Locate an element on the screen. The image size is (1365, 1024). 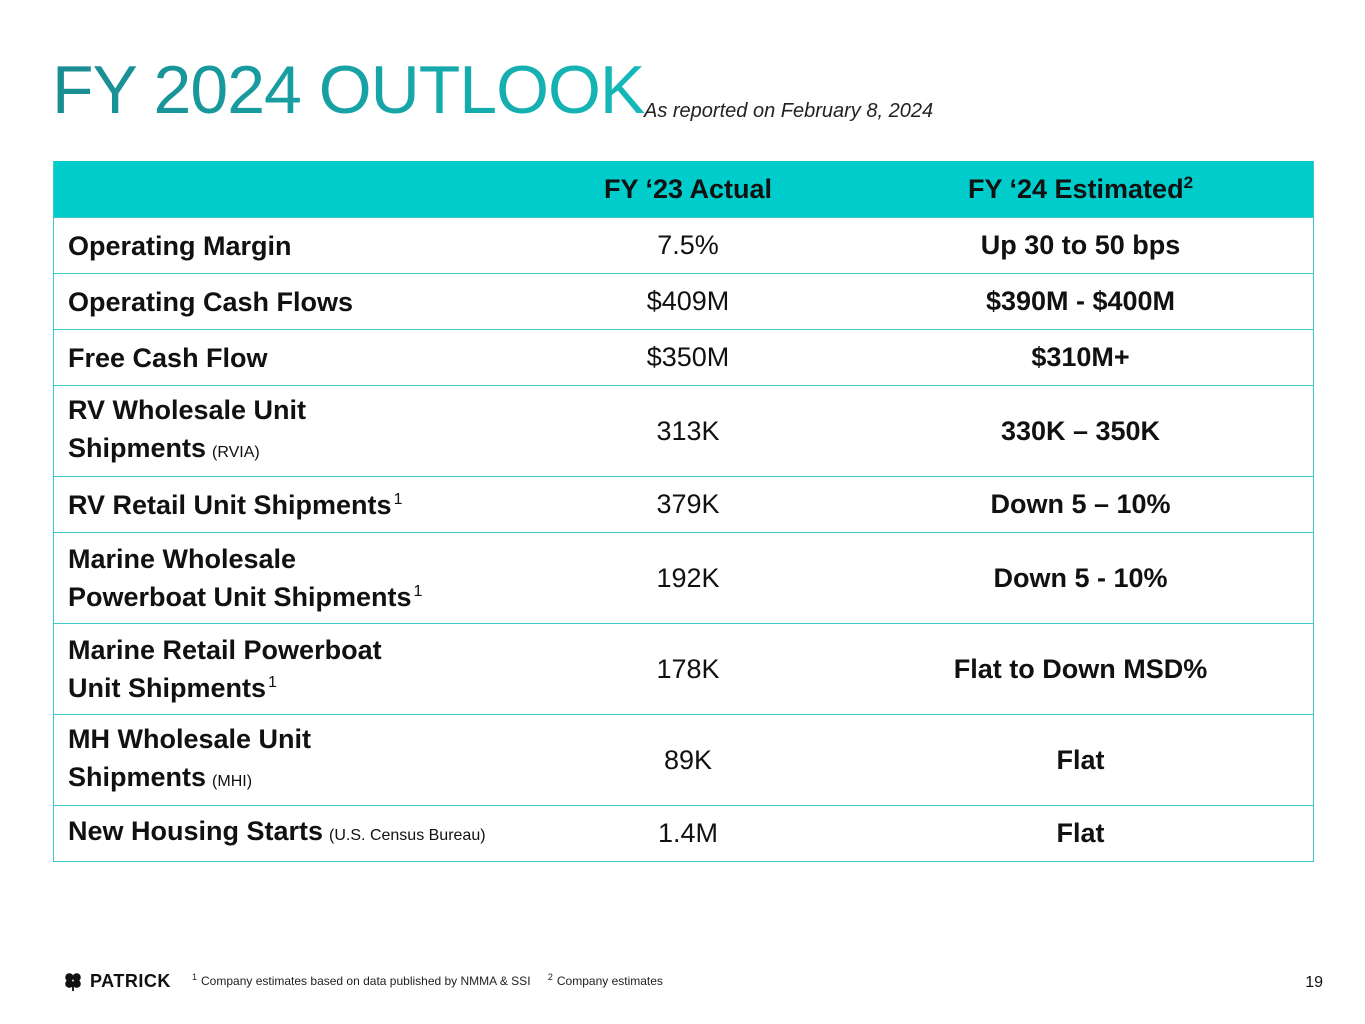
metric-cell: Operating Cash Flows is located at coordinates (290, 301).